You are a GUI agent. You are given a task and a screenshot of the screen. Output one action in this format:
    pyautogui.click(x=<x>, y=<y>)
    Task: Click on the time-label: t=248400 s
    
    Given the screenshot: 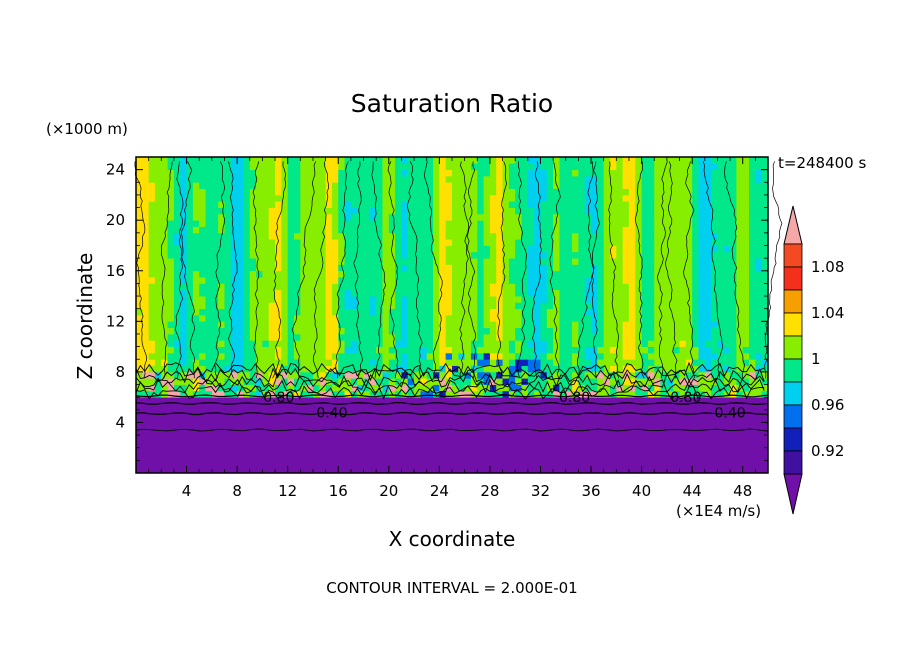 What is the action you would take?
    pyautogui.click(x=822, y=163)
    